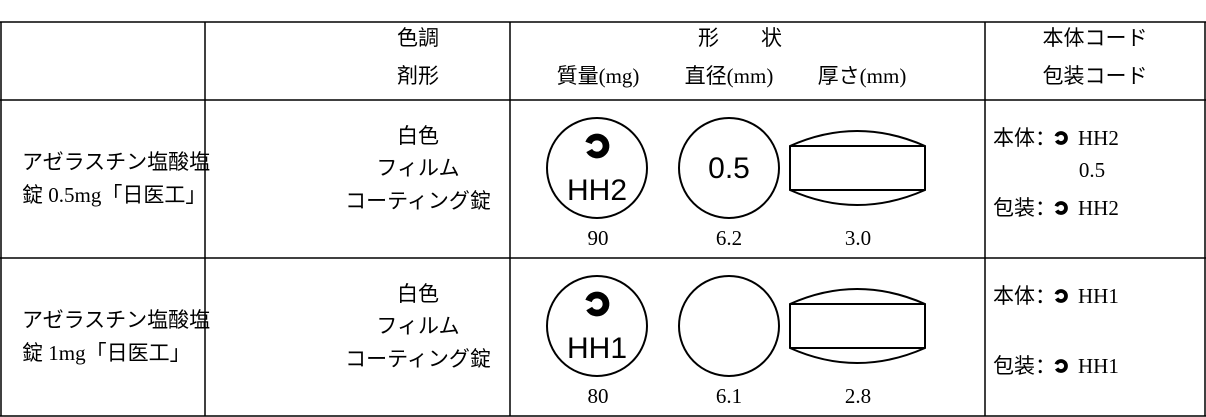 This screenshot has width=1206, height=417. I want to click on header-shape: 形 状, so click(740, 38).